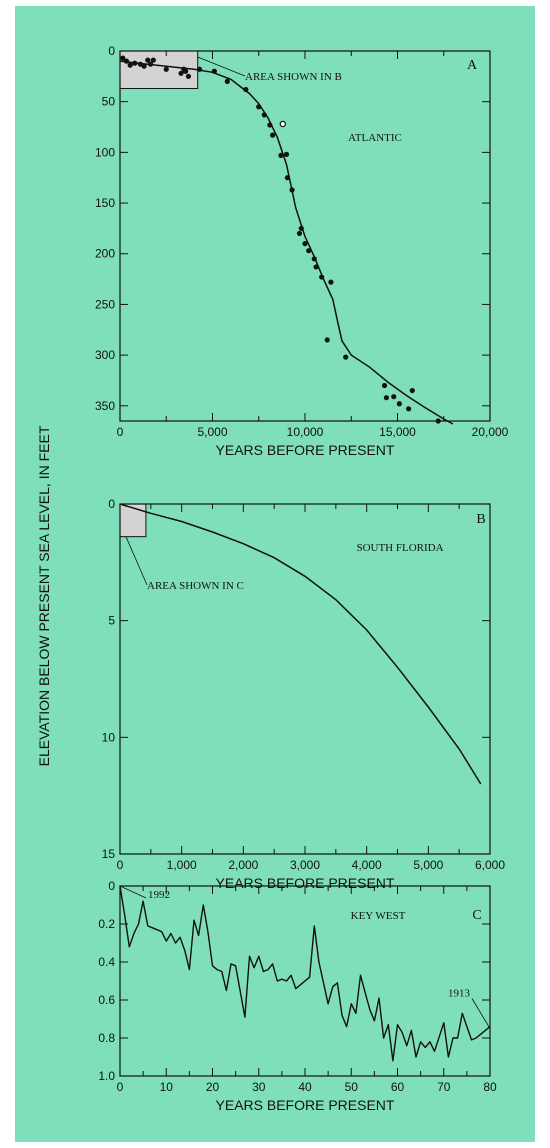 This screenshot has width=550, height=1148. What do you see at coordinates (105, 203) in the screenshot?
I see `atlantic-y-tick-label: 150` at bounding box center [105, 203].